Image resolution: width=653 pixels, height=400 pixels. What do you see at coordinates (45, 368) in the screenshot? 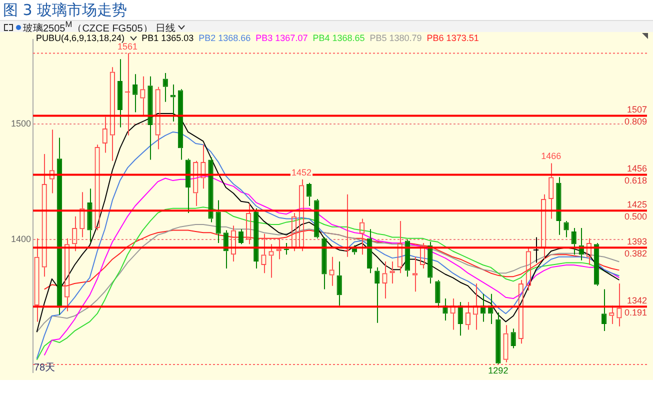
I see `annotation: 78天` at bounding box center [45, 368].